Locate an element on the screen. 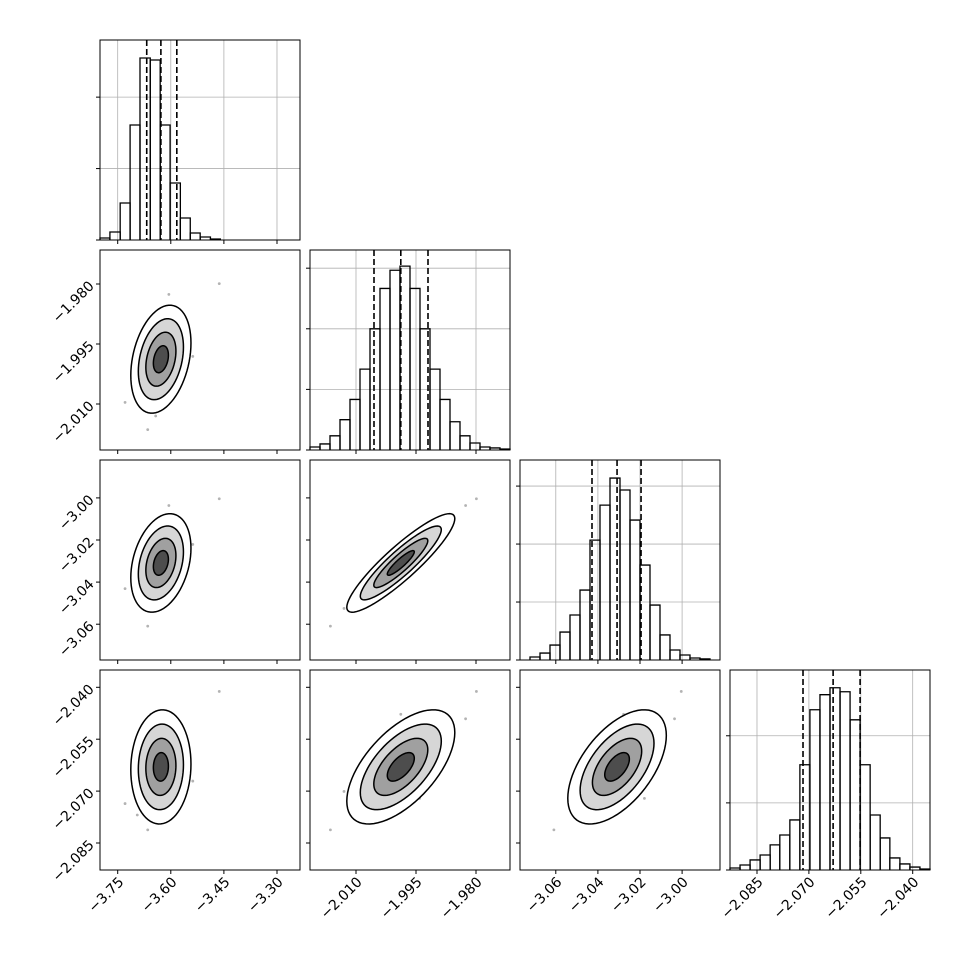 Image resolution: width=970 pixels, height=970 pixels. x-tick-label: −2.070 is located at coordinates (795, 898).